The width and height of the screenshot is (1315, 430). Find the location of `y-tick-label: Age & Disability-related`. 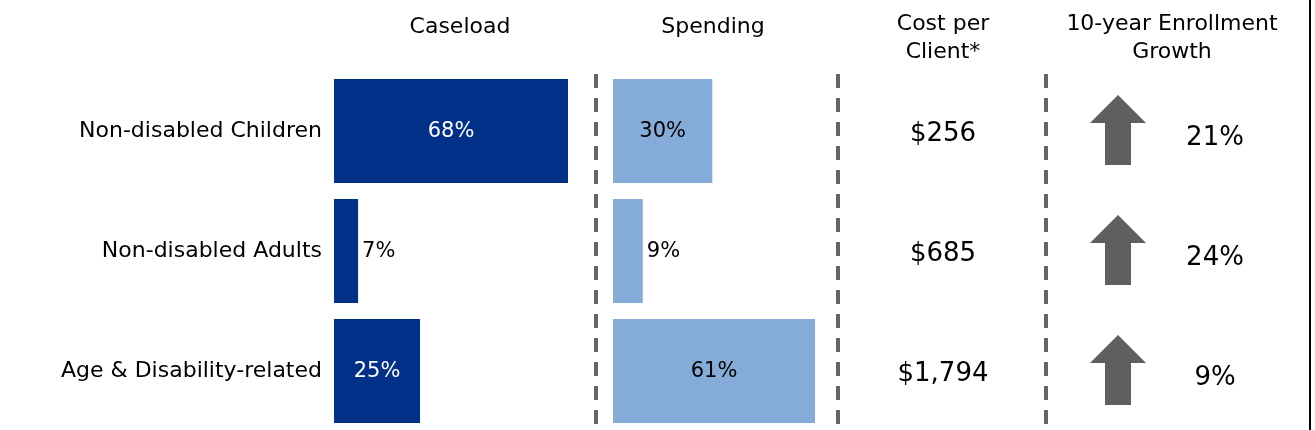

y-tick-label: Age & Disability-related is located at coordinates (191, 369).